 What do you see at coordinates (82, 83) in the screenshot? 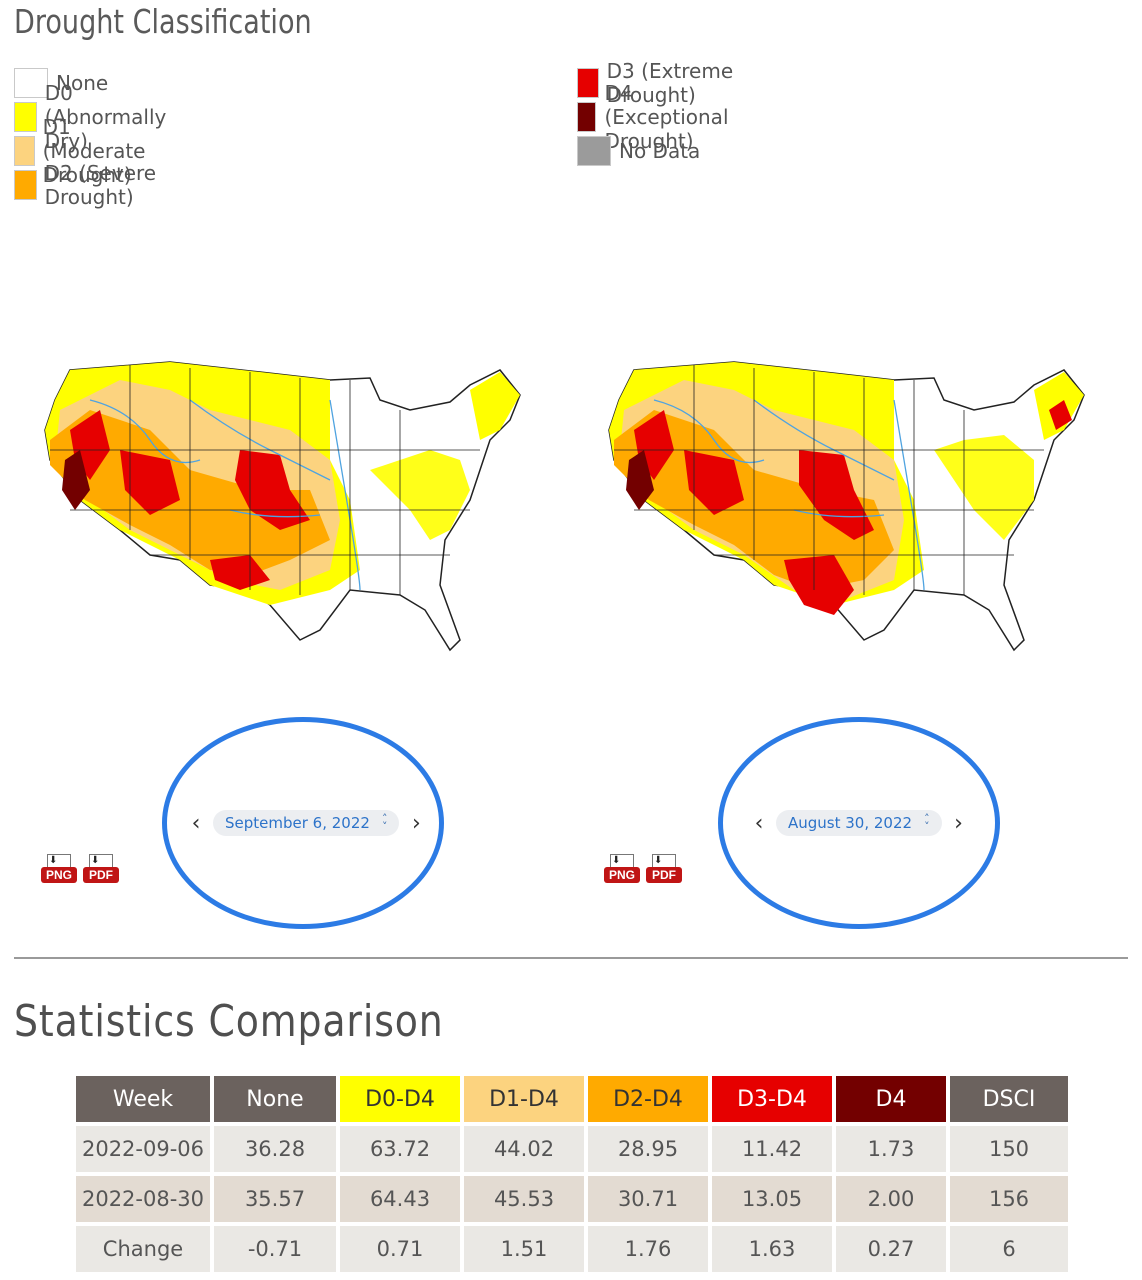
I see `legend-label: None` at bounding box center [82, 83].